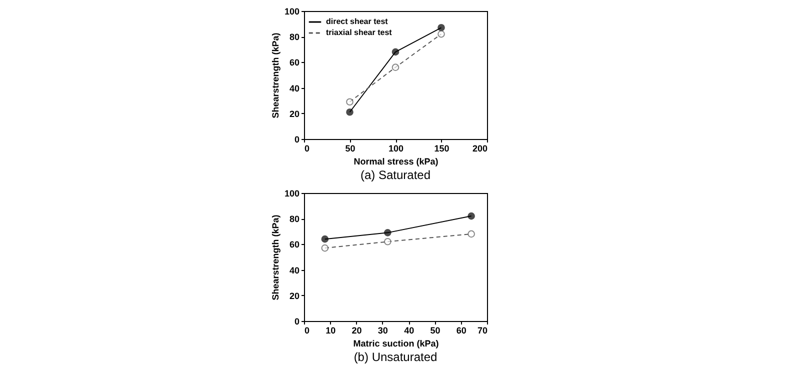  I want to click on text: (a) Saturated, so click(395, 175).